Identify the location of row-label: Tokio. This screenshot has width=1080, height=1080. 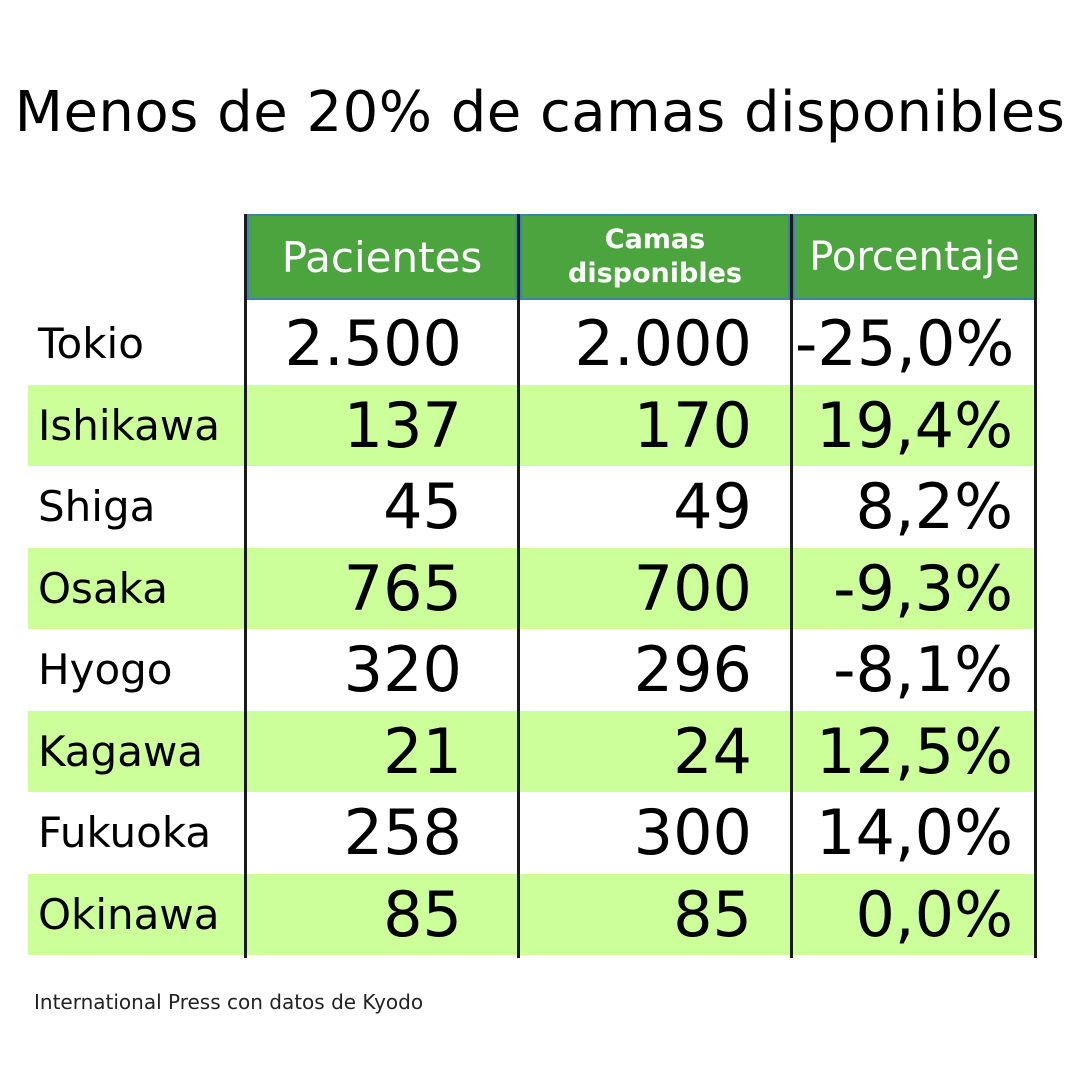
(91, 343).